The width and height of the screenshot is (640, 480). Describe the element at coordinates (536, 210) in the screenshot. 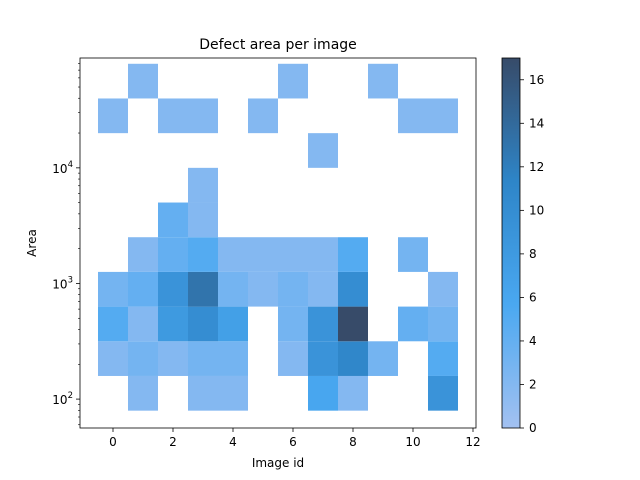

I see `colorbar-tick-label: 10` at that location.